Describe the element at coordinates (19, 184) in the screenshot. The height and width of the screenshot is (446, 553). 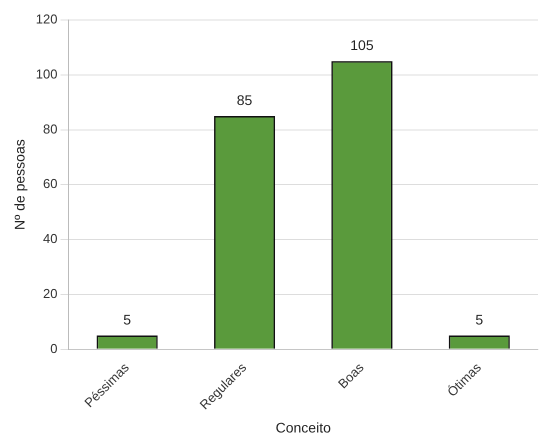
I see `y-axis-title: Nº de pessoas` at that location.